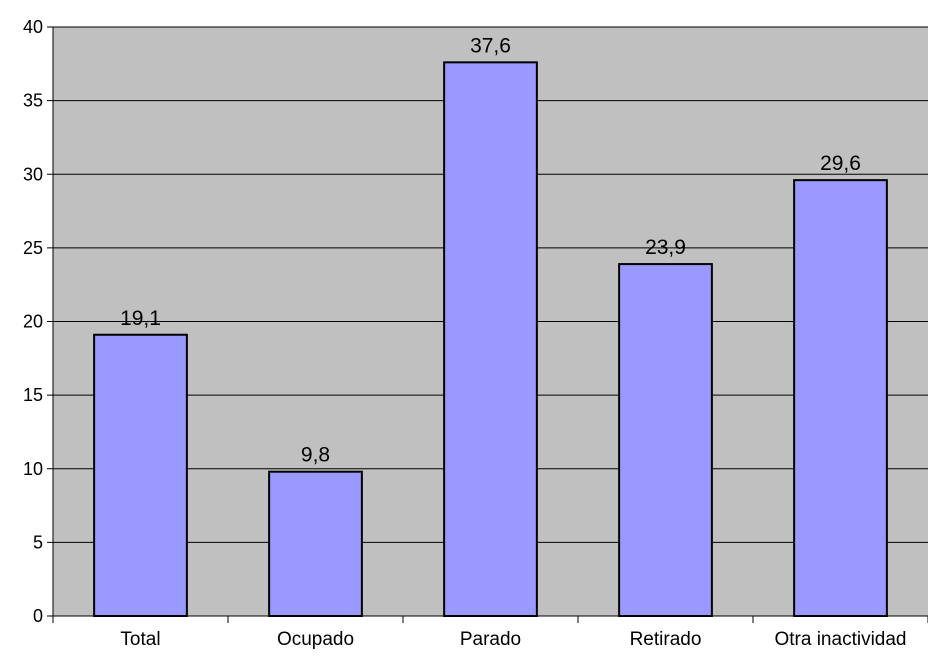 The width and height of the screenshot is (928, 656). Describe the element at coordinates (33, 174) in the screenshot. I see `y-tick-label: 30` at that location.